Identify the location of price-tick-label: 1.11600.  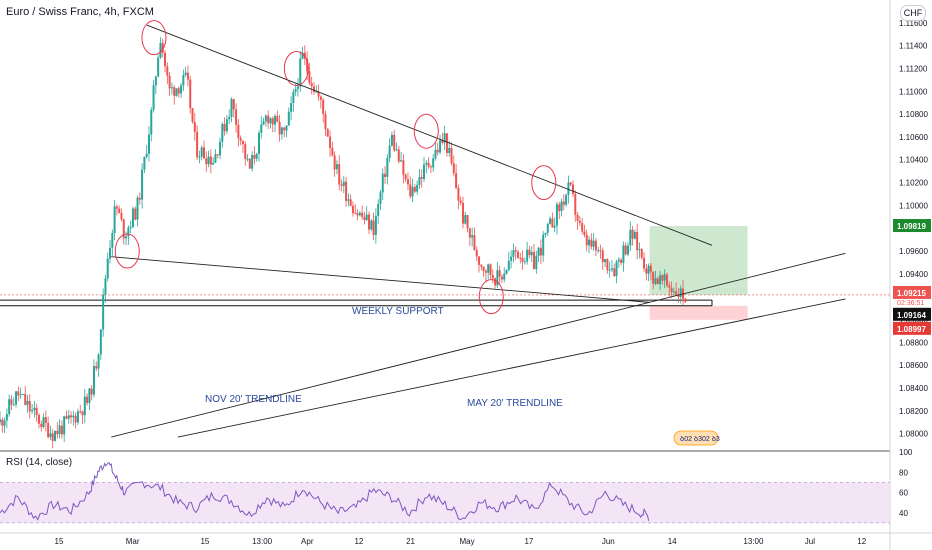
(913, 23).